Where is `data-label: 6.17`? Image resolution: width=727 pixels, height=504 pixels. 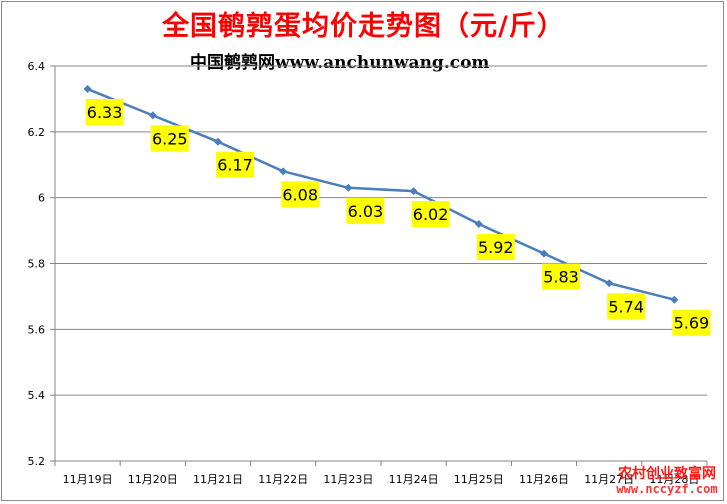 data-label: 6.17 is located at coordinates (235, 165).